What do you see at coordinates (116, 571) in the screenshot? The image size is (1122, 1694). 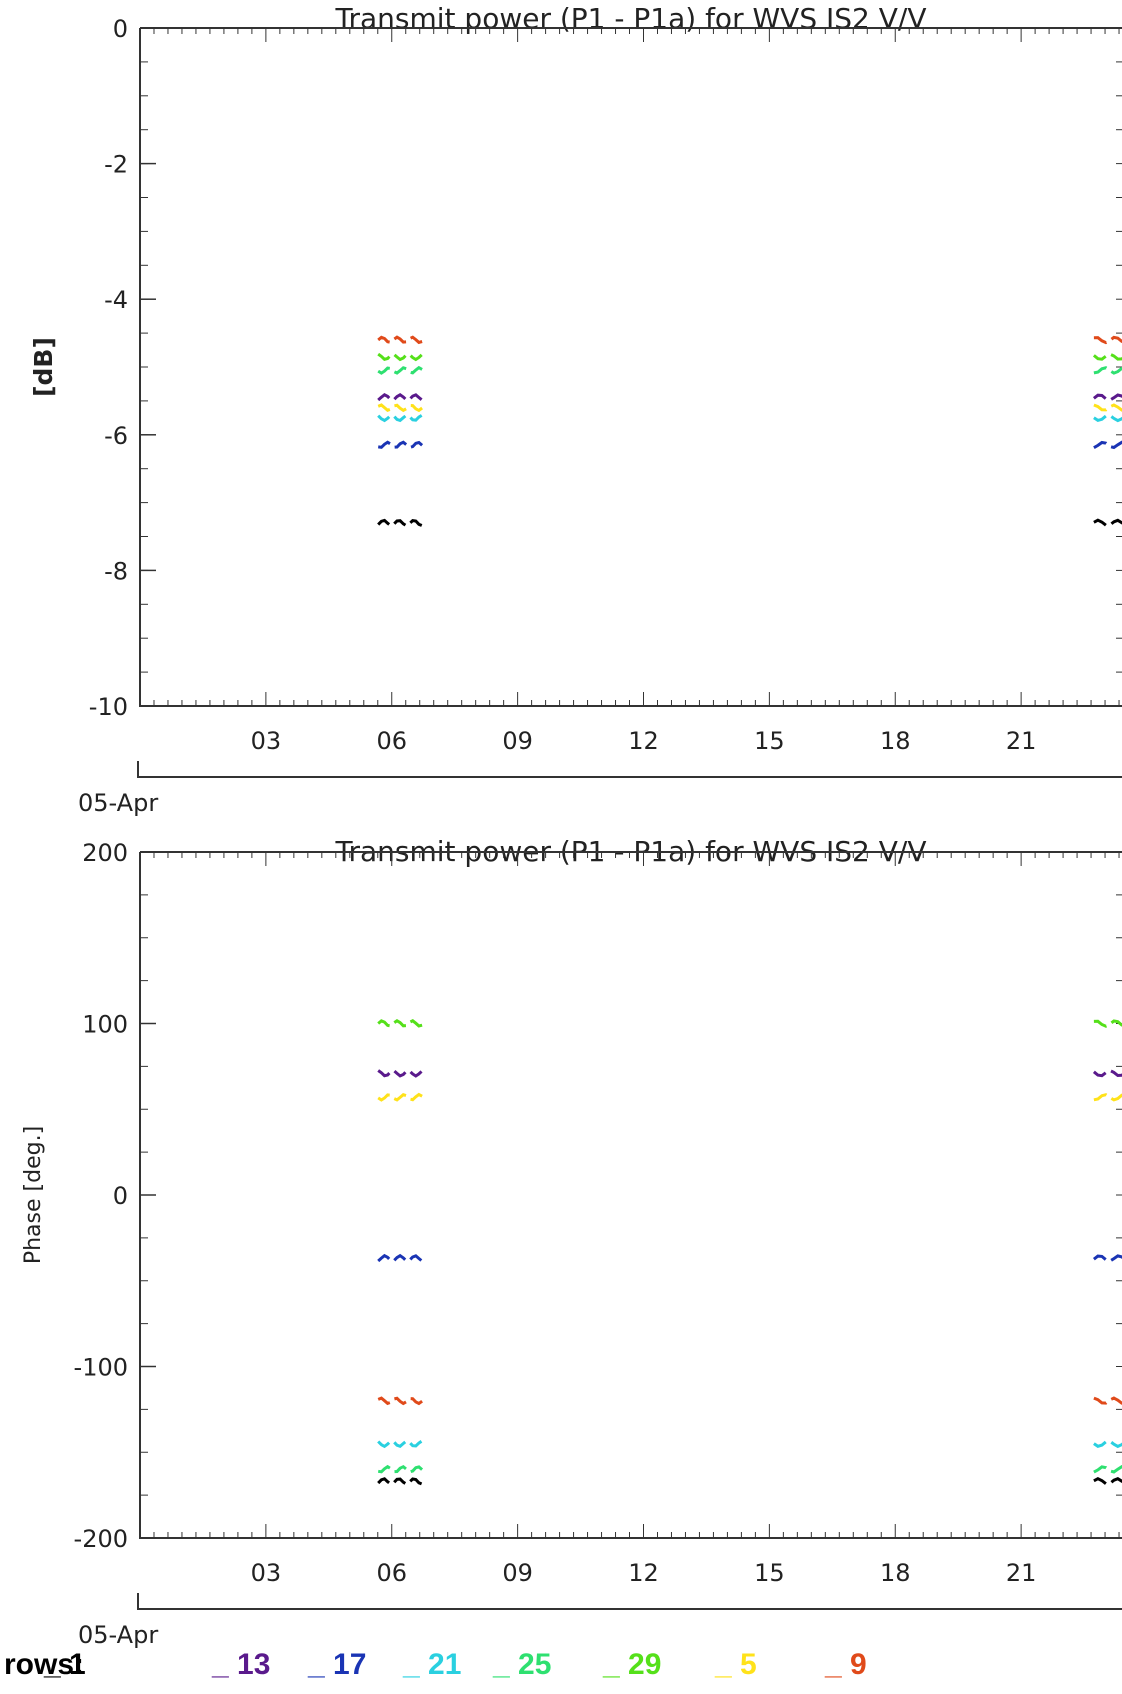 I see `y-tick-label: -8` at bounding box center [116, 571].